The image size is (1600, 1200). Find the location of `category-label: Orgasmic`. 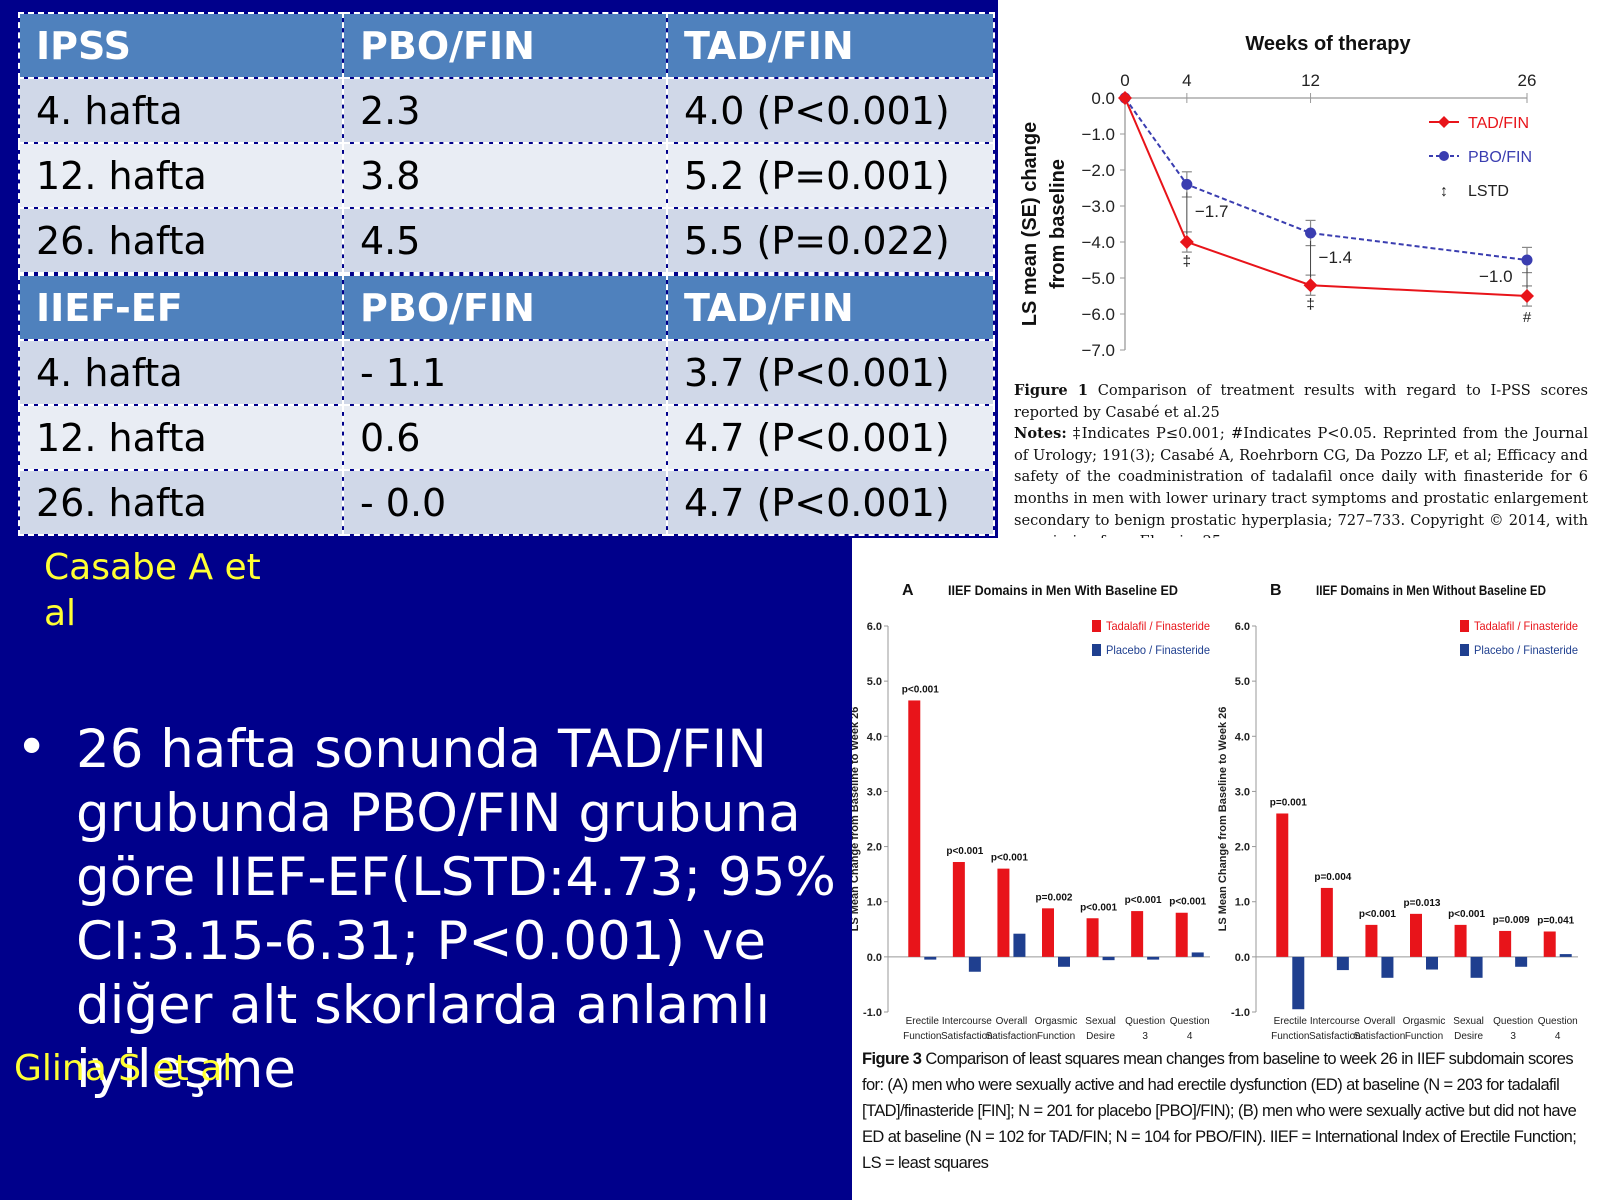

category-label: Orgasmic is located at coordinates (1424, 1021).